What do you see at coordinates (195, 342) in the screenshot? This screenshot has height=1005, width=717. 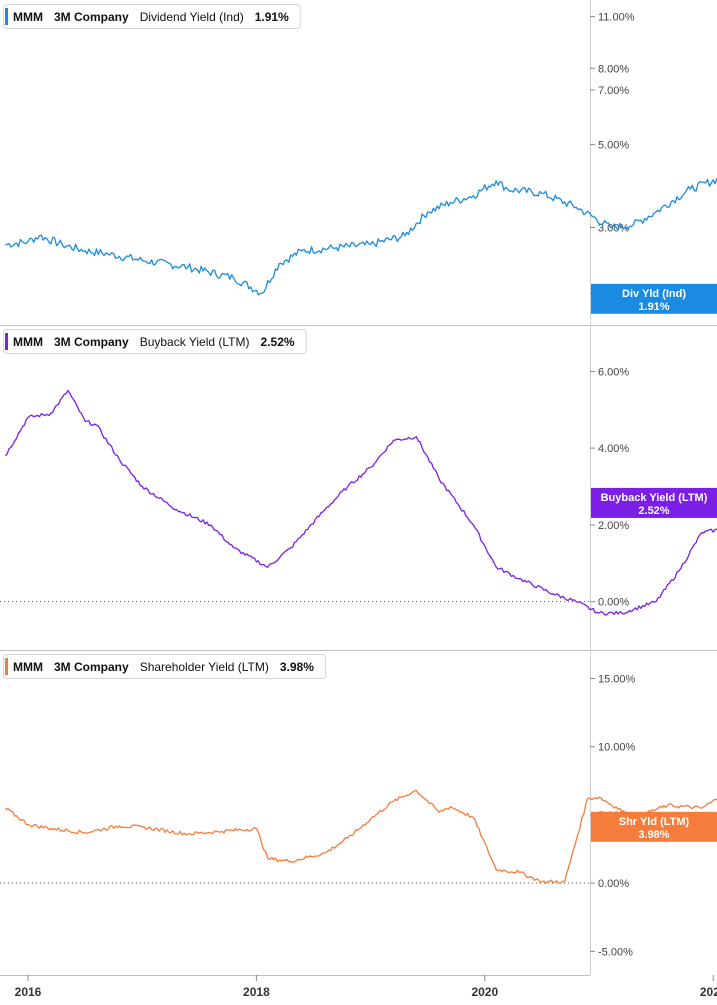 I see `legend-metric: Buyback Yield (LTM)` at bounding box center [195, 342].